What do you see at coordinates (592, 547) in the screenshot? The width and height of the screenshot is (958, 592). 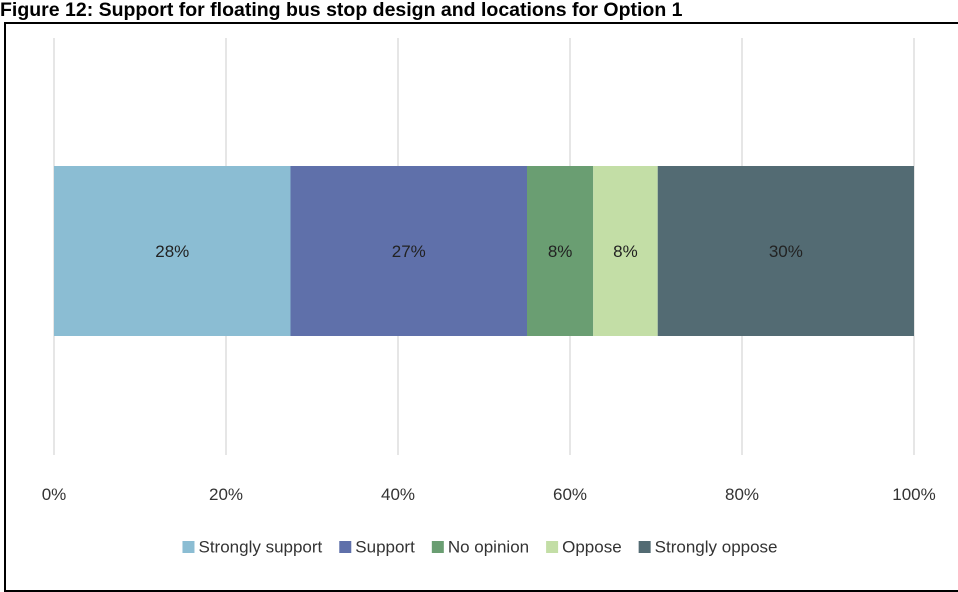 I see `legend-label: Oppose` at bounding box center [592, 547].